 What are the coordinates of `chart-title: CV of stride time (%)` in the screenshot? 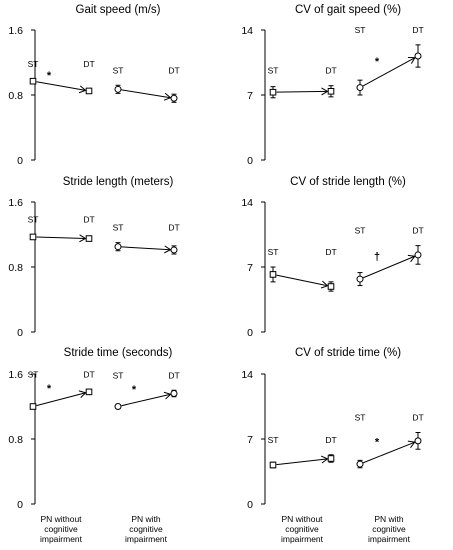 It's located at (348, 353).